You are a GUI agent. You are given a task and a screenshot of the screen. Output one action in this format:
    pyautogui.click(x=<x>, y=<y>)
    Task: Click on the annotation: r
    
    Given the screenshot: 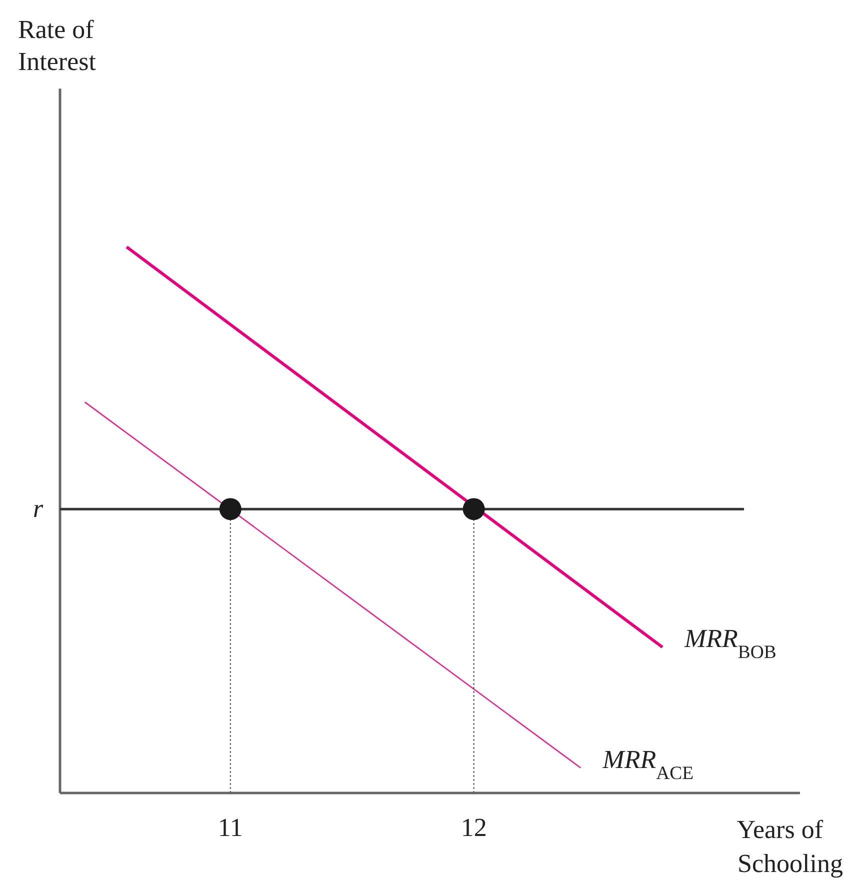 What is the action you would take?
    pyautogui.click(x=38, y=509)
    